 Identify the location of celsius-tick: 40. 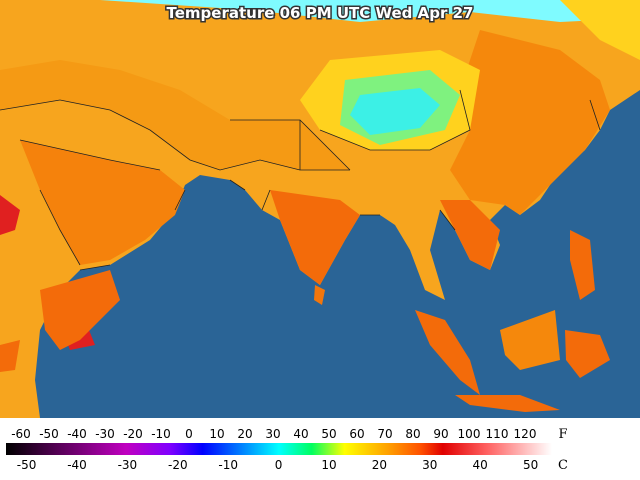
(480, 465).